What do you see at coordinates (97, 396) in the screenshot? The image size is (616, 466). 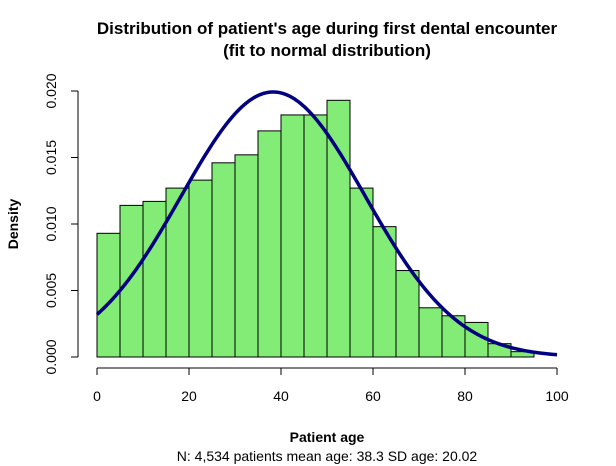 I see `x-tick-label-0: 0` at bounding box center [97, 396].